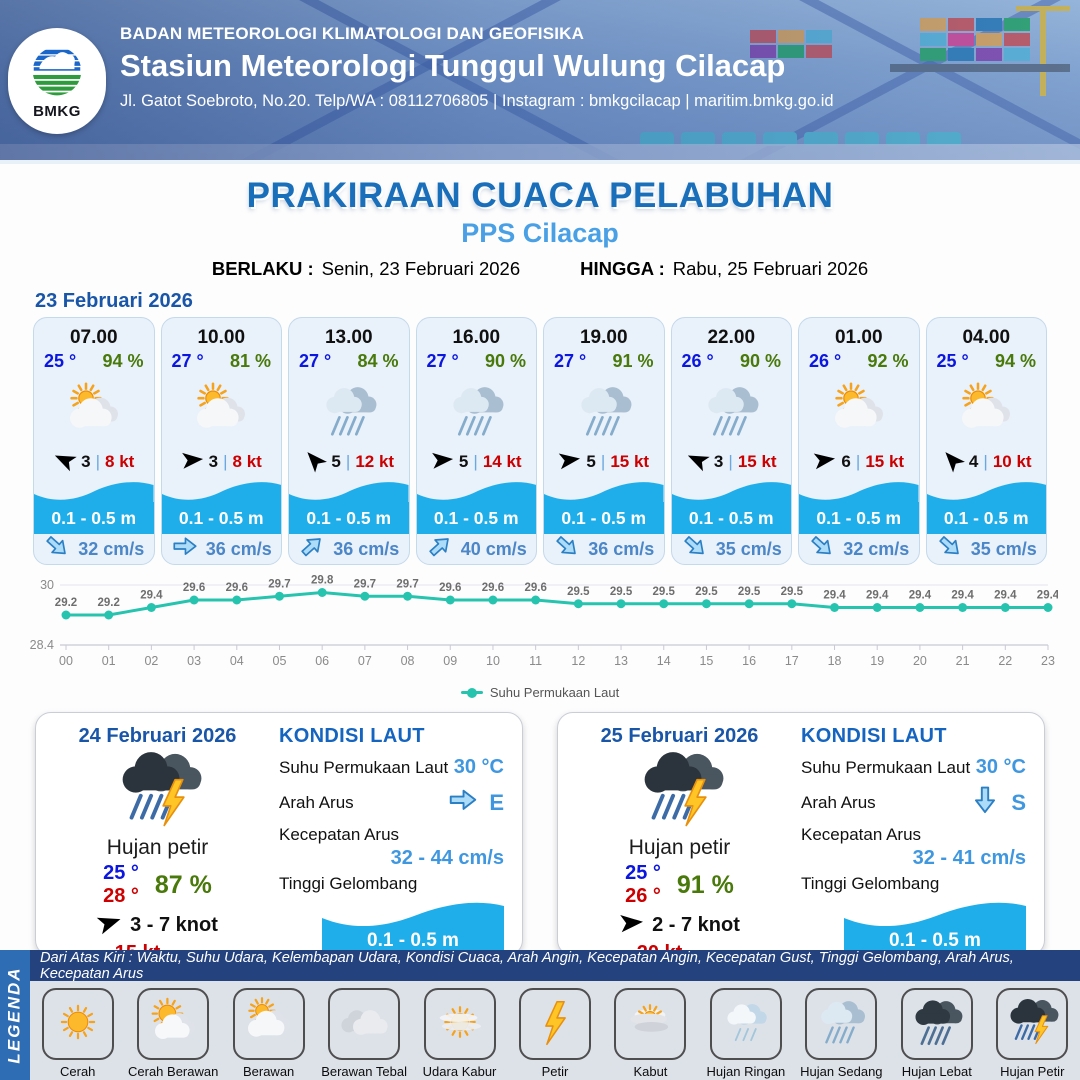  What do you see at coordinates (861, 834) in the screenshot?
I see `current-speed-label: Kecepatan Arus` at bounding box center [861, 834].